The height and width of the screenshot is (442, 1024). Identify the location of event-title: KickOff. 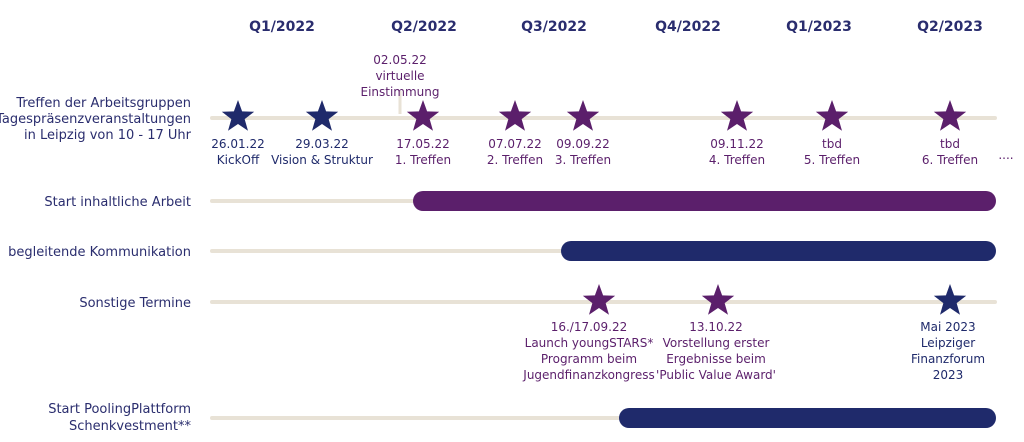
(238, 160).